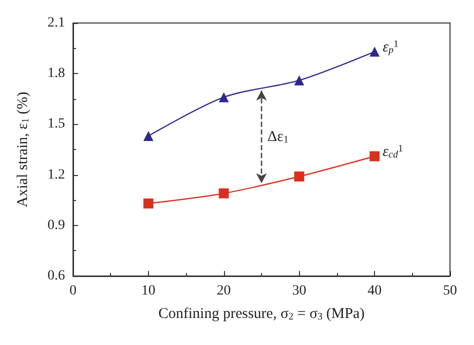 This screenshot has width=474, height=345. What do you see at coordinates (73, 291) in the screenshot?
I see `x-tick-label: 0` at bounding box center [73, 291].